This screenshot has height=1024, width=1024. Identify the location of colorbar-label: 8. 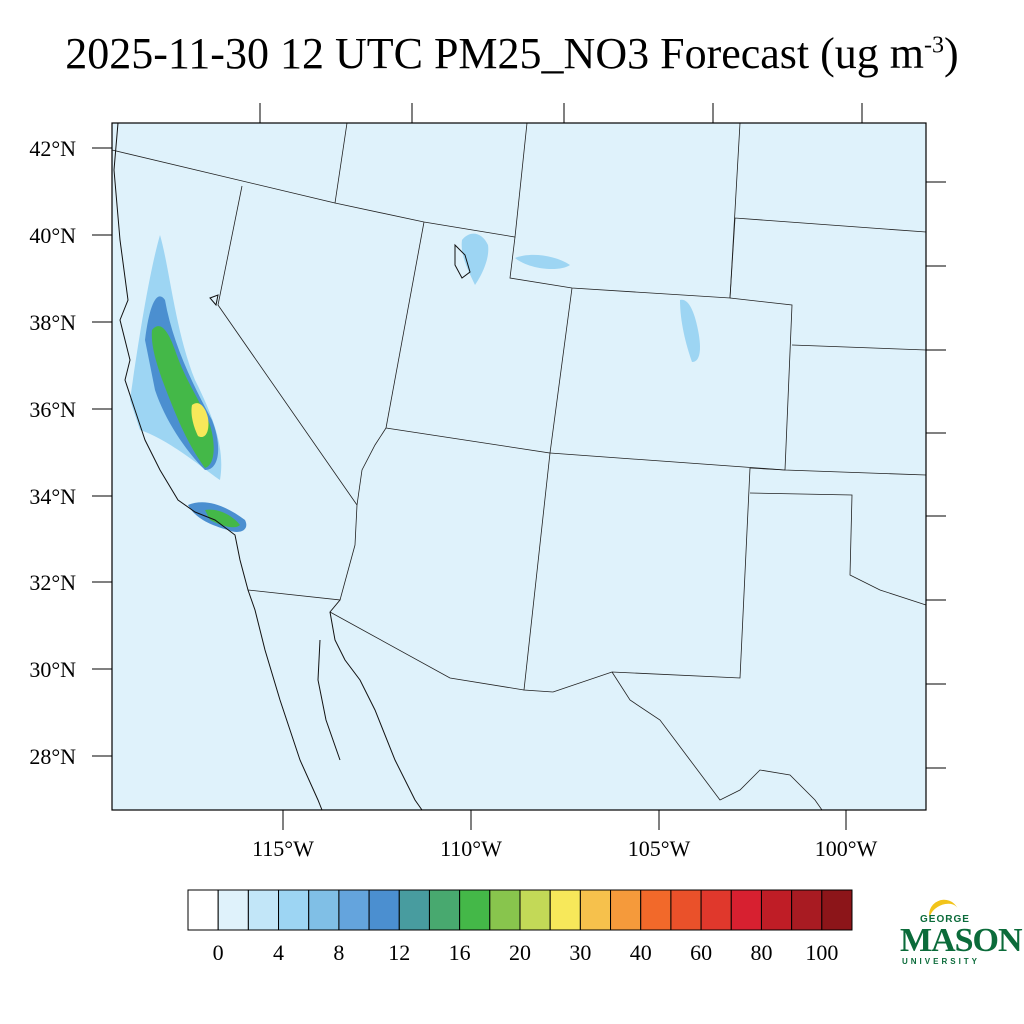
(338, 952).